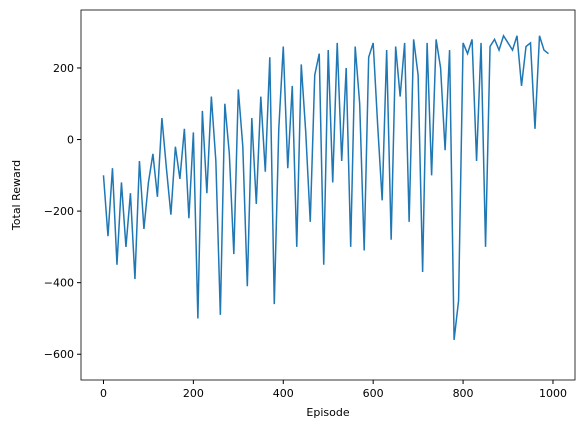 The width and height of the screenshot is (583, 436). I want to click on x-axis-label: Episode, so click(327, 412).